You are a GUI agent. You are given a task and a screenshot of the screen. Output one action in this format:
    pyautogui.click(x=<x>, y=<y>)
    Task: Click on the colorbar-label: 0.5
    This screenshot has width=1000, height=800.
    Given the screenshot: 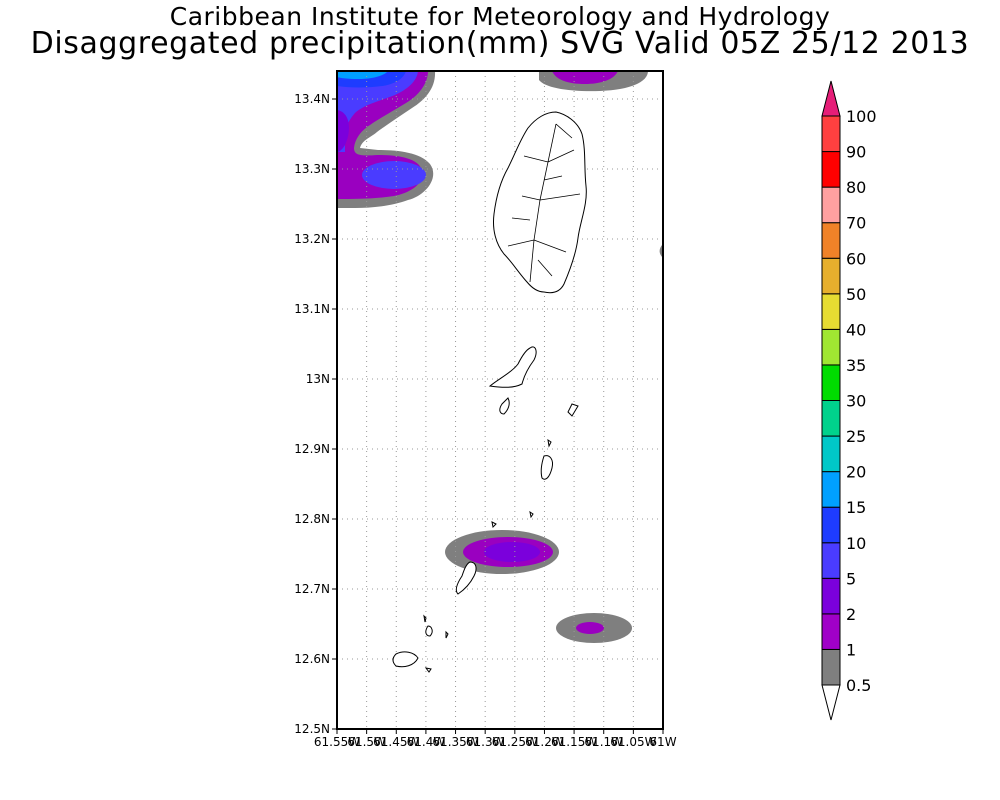 What is the action you would take?
    pyautogui.click(x=858, y=685)
    